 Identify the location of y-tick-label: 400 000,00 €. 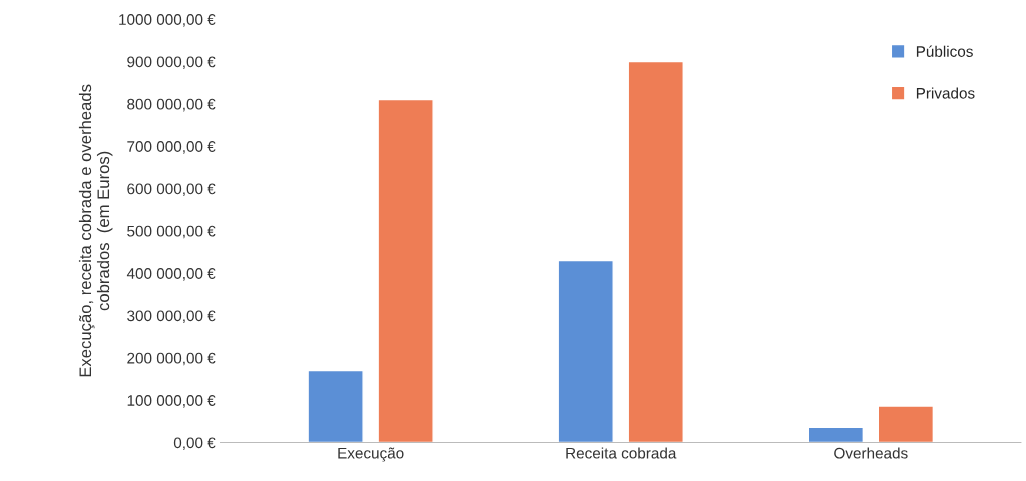
(171, 274).